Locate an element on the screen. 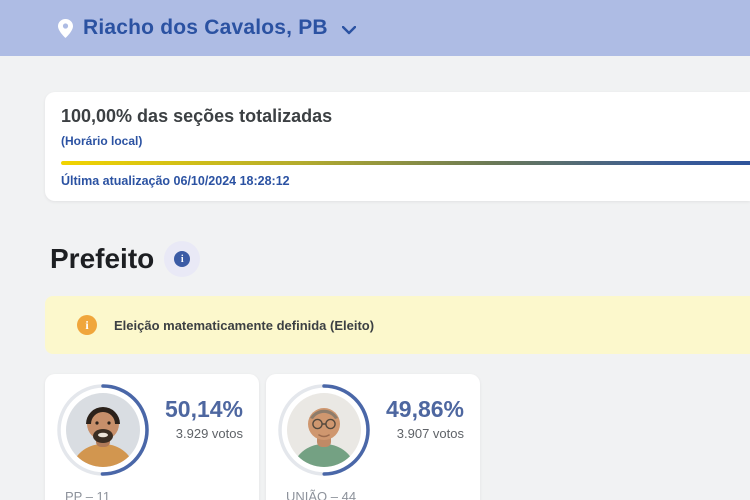 The image size is (750, 500). location-selector: Riacho dos Cavalos, PB is located at coordinates (375, 28).